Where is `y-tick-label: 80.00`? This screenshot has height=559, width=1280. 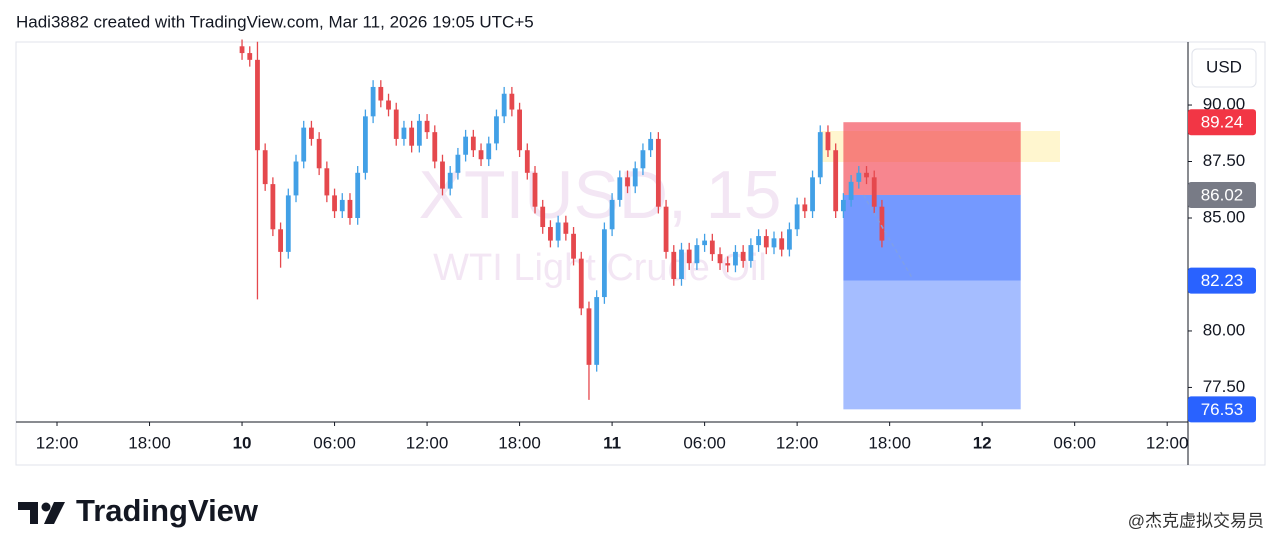 y-tick-label: 80.00 is located at coordinates (1224, 329).